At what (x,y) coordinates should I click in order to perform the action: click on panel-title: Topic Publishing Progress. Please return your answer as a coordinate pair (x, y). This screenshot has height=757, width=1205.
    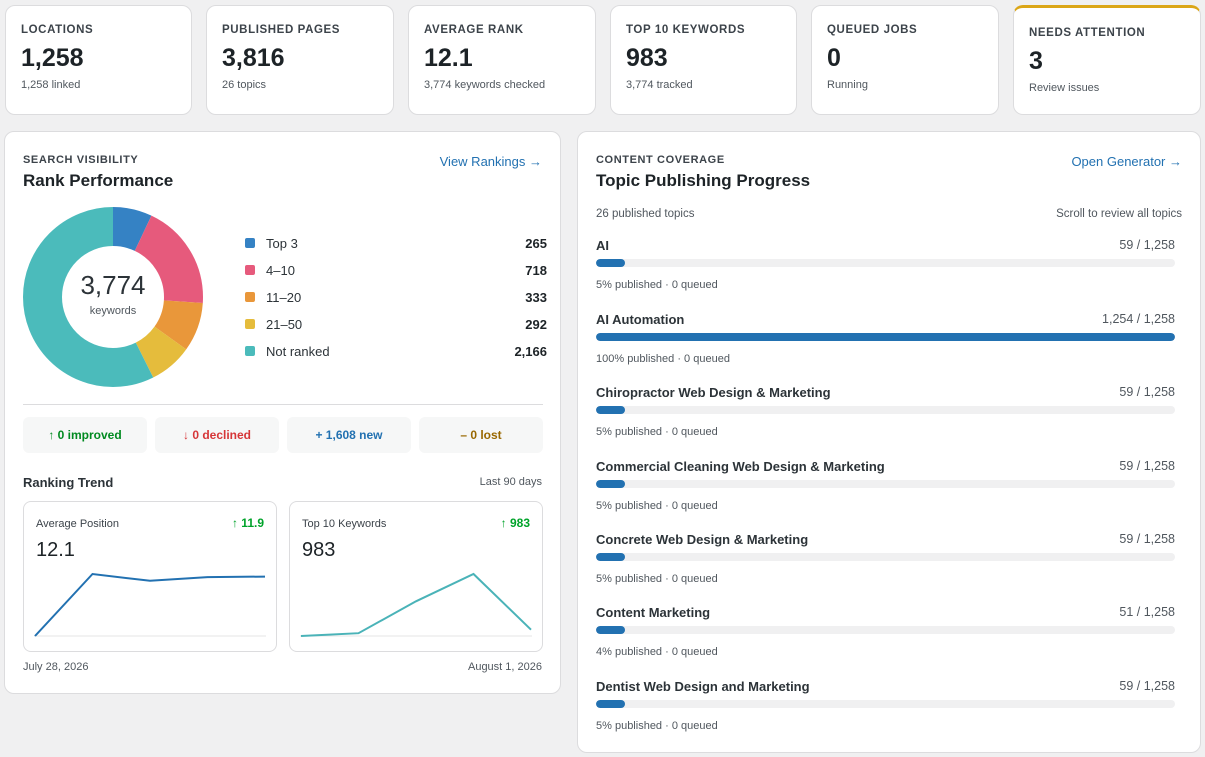
    Looking at the image, I should click on (703, 180).